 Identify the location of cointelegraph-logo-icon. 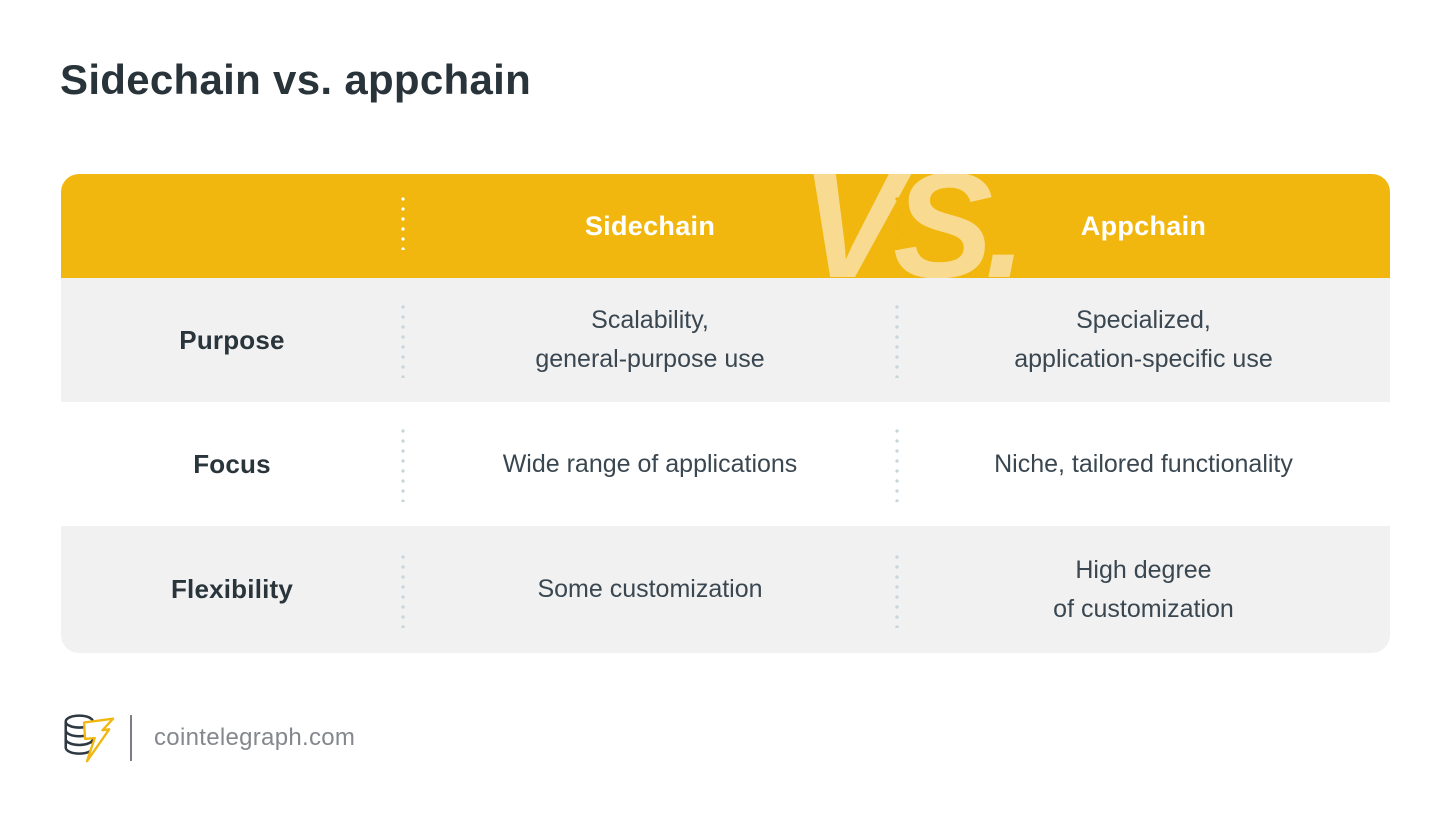
(89, 738).